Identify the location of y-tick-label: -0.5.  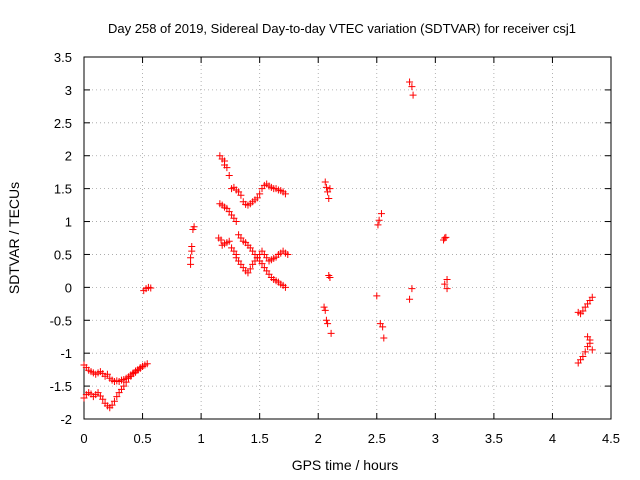
(61, 320).